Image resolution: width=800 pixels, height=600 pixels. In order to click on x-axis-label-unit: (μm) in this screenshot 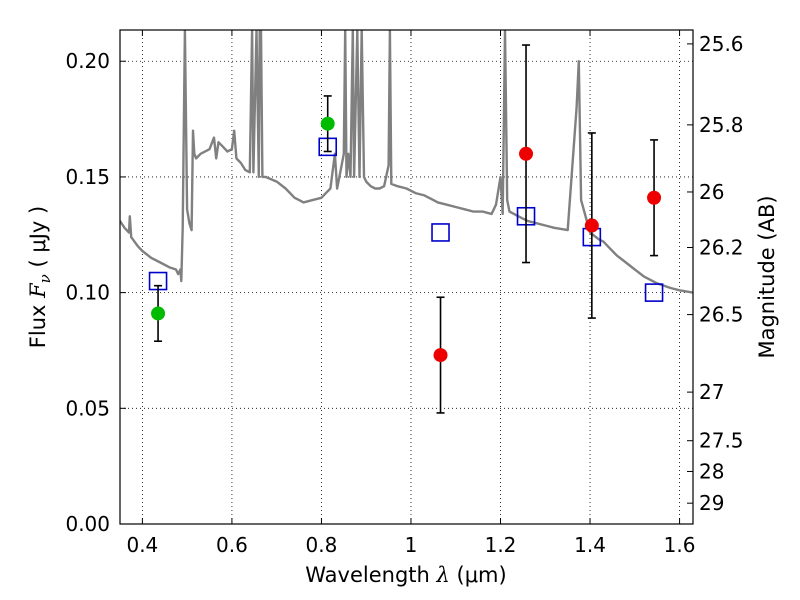, I will do `click(478, 575)`.